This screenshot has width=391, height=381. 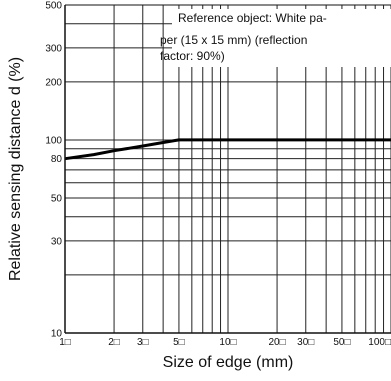 I want to click on y-tick-label: 50, so click(x=57, y=199).